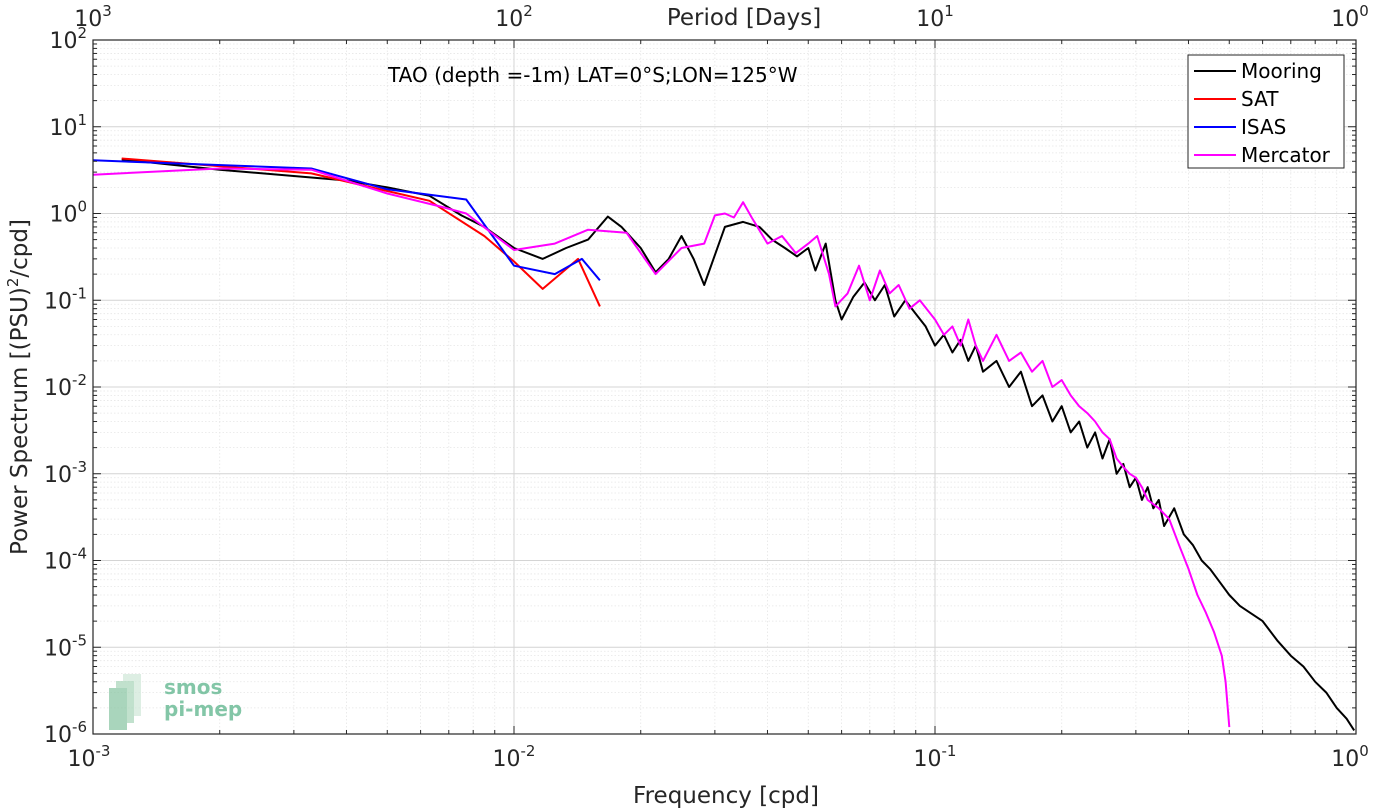  Describe the element at coordinates (68, 213) in the screenshot. I see `y-tick-label: 10⁰` at that location.